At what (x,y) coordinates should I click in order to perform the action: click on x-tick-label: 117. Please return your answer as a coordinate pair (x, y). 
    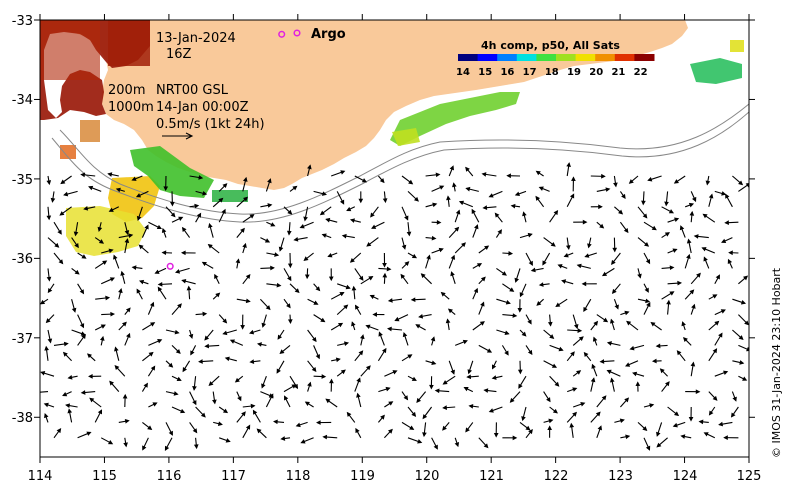
    Looking at the image, I should click on (233, 476).